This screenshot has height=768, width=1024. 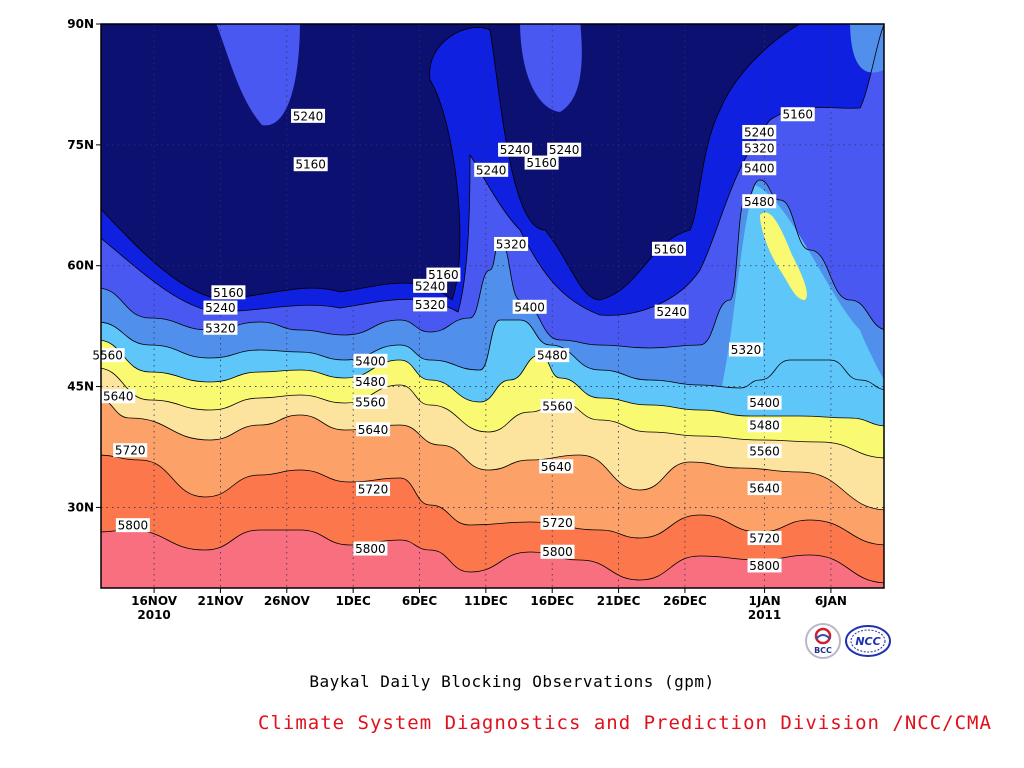 I want to click on y-tick-label: 75N, so click(x=80, y=145).